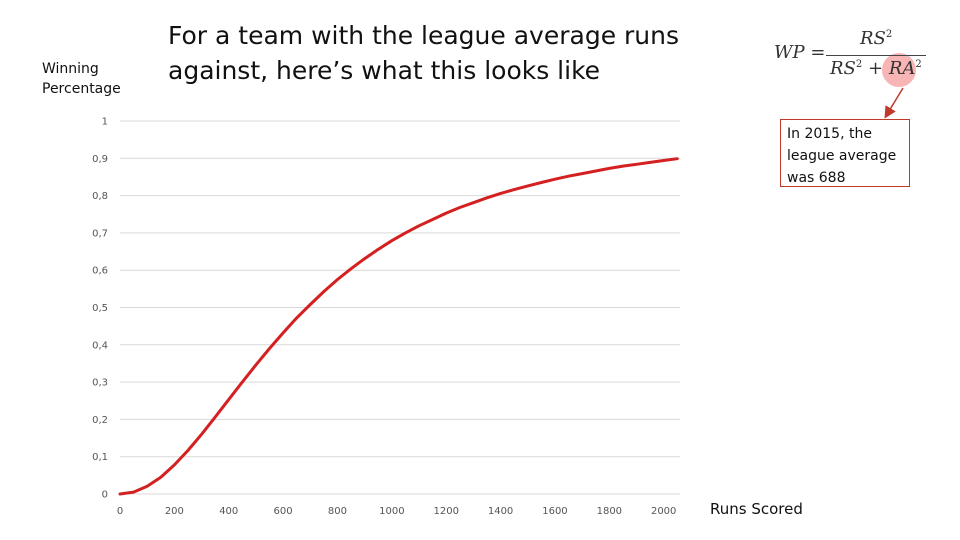  What do you see at coordinates (81, 89) in the screenshot?
I see `y-axis-label-line2: Percentage` at bounding box center [81, 89].